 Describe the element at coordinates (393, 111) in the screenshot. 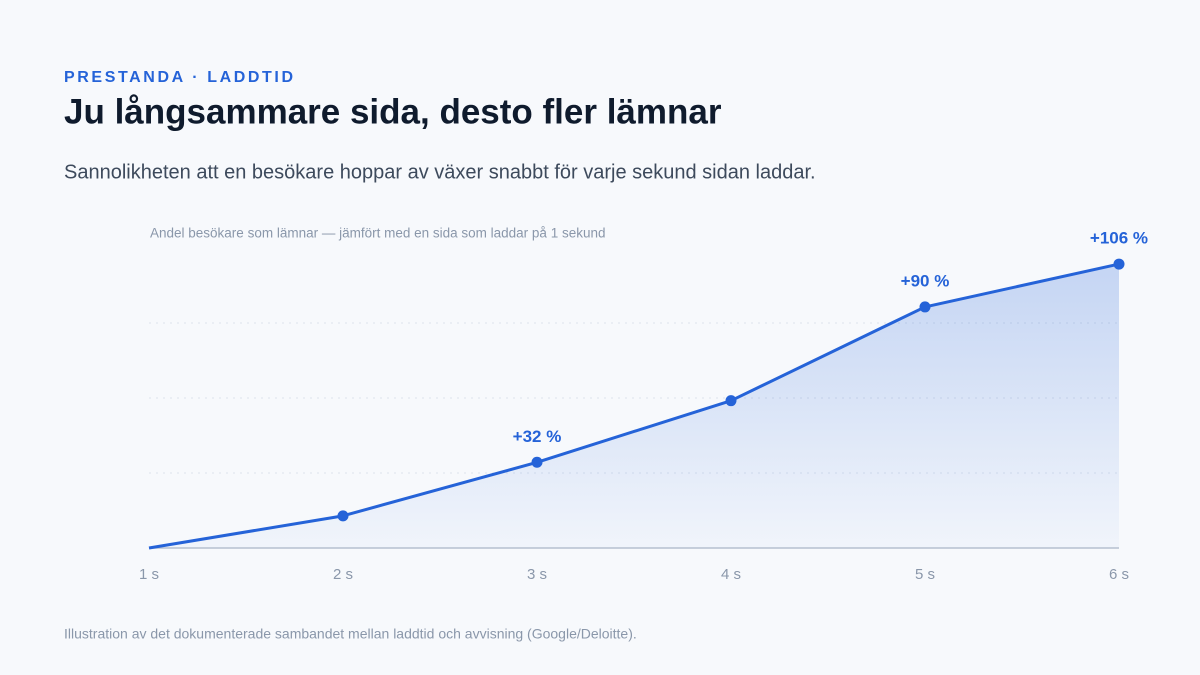

I see `chart-title: Ju långsammare sida, desto fler lämnar` at that location.